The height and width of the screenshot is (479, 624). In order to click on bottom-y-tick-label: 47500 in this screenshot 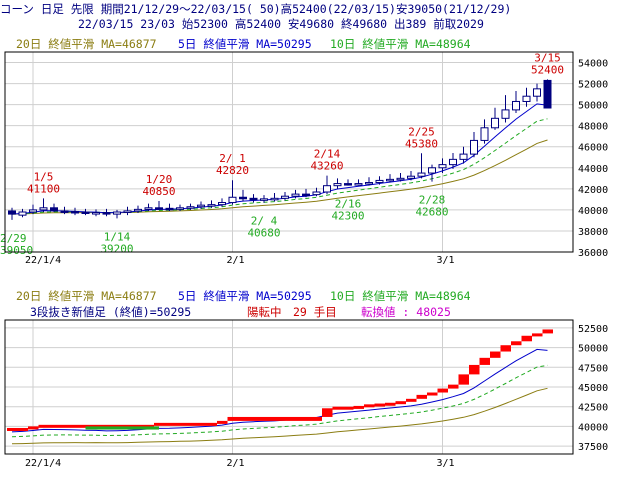, I will do `click(593, 368)`.